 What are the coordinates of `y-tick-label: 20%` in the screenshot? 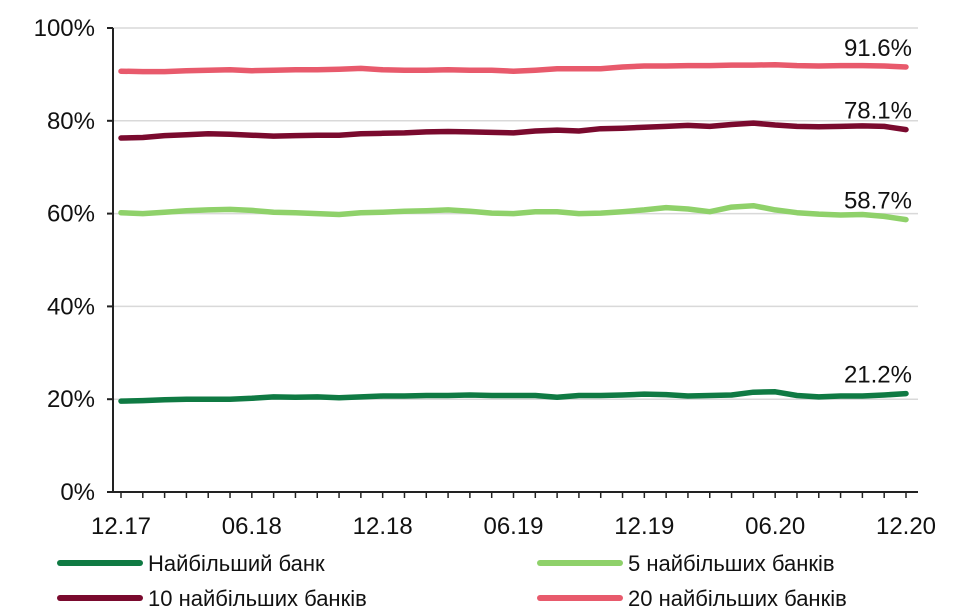 It's located at (71, 399).